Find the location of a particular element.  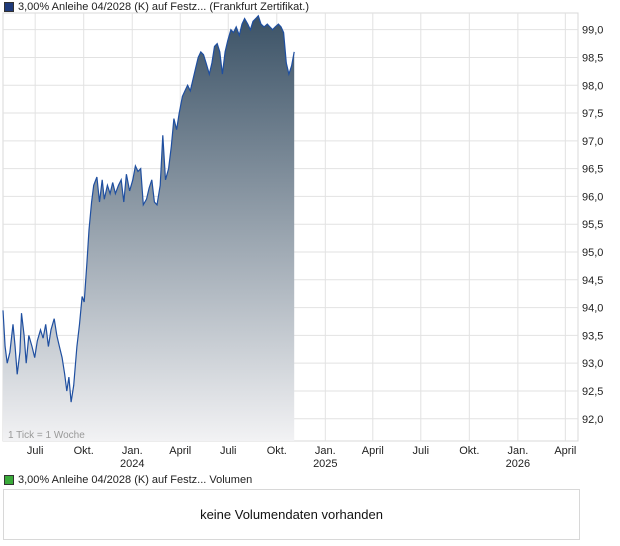

y-tick-label: 96,5 is located at coordinates (592, 170).